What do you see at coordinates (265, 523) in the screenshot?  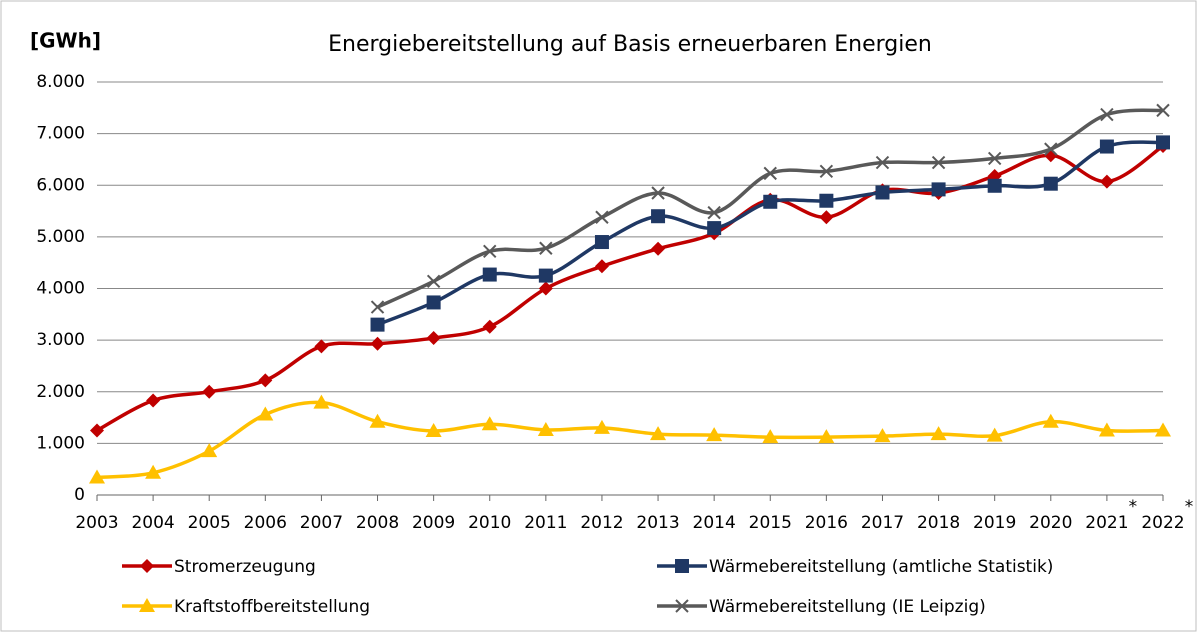 I see `x-tick-label: 2006` at bounding box center [265, 523].